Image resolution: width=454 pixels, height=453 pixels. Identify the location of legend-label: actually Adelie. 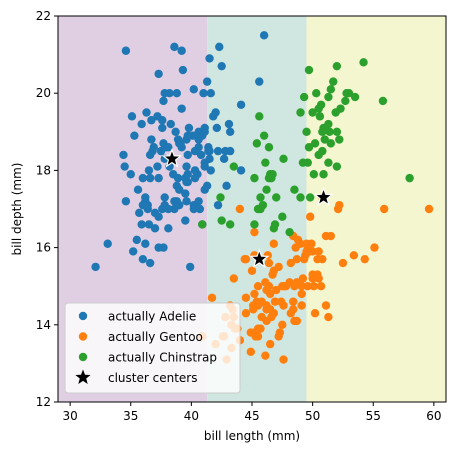
(152, 317).